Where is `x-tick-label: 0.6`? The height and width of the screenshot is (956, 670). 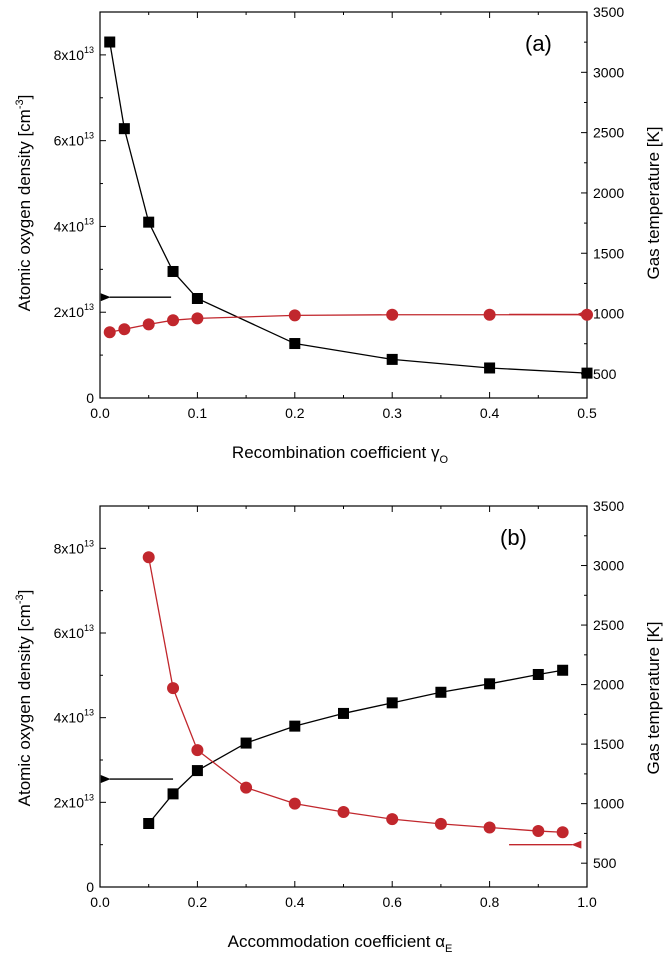
x-tick-label: 0.6 is located at coordinates (392, 902).